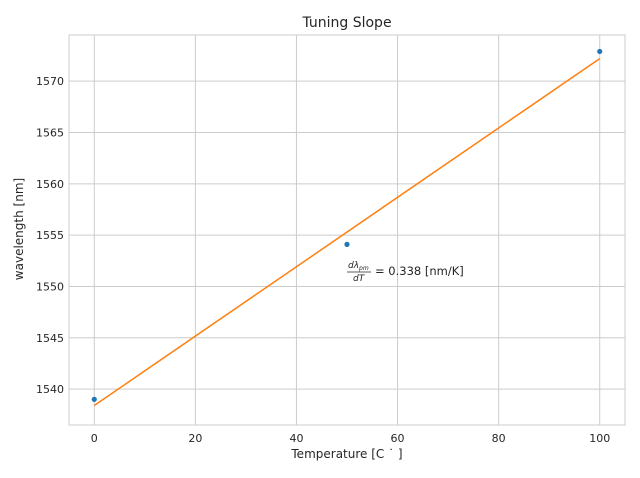  Describe the element at coordinates (50, 389) in the screenshot. I see `y-tick-label: 1540` at that location.